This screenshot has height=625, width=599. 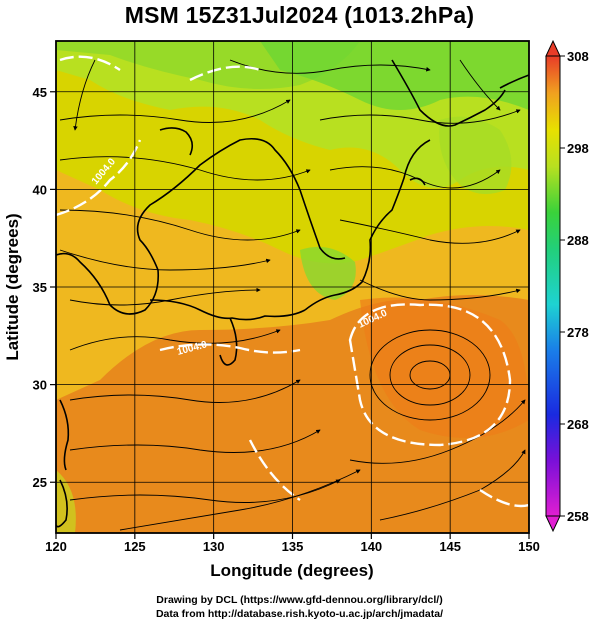 What do you see at coordinates (293, 546) in the screenshot?
I see `x-tick-label: 135` at bounding box center [293, 546].